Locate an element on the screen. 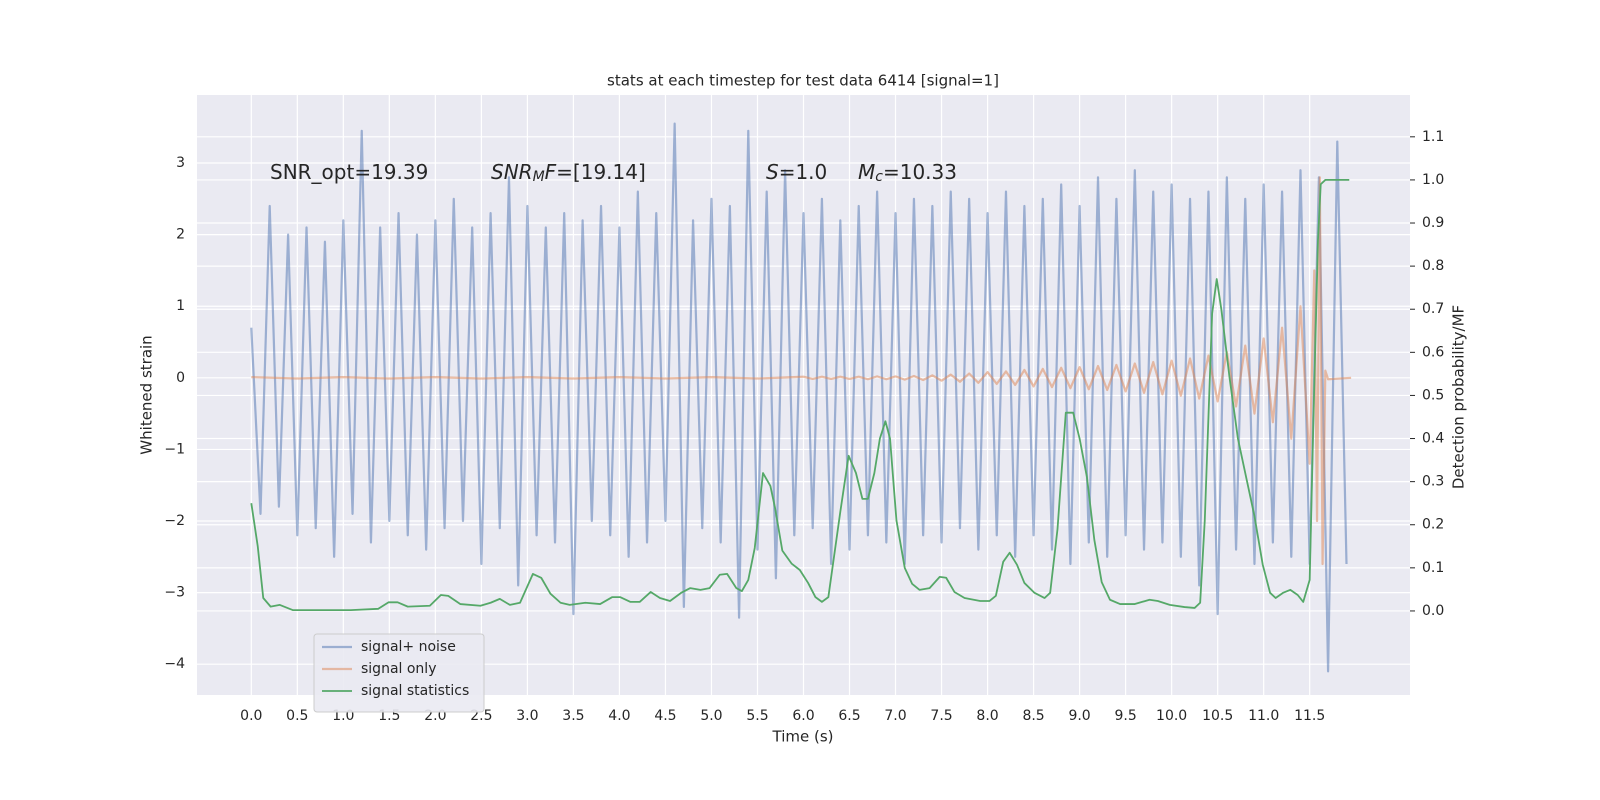  x-tick-label: 10.0 is located at coordinates (1171, 716).